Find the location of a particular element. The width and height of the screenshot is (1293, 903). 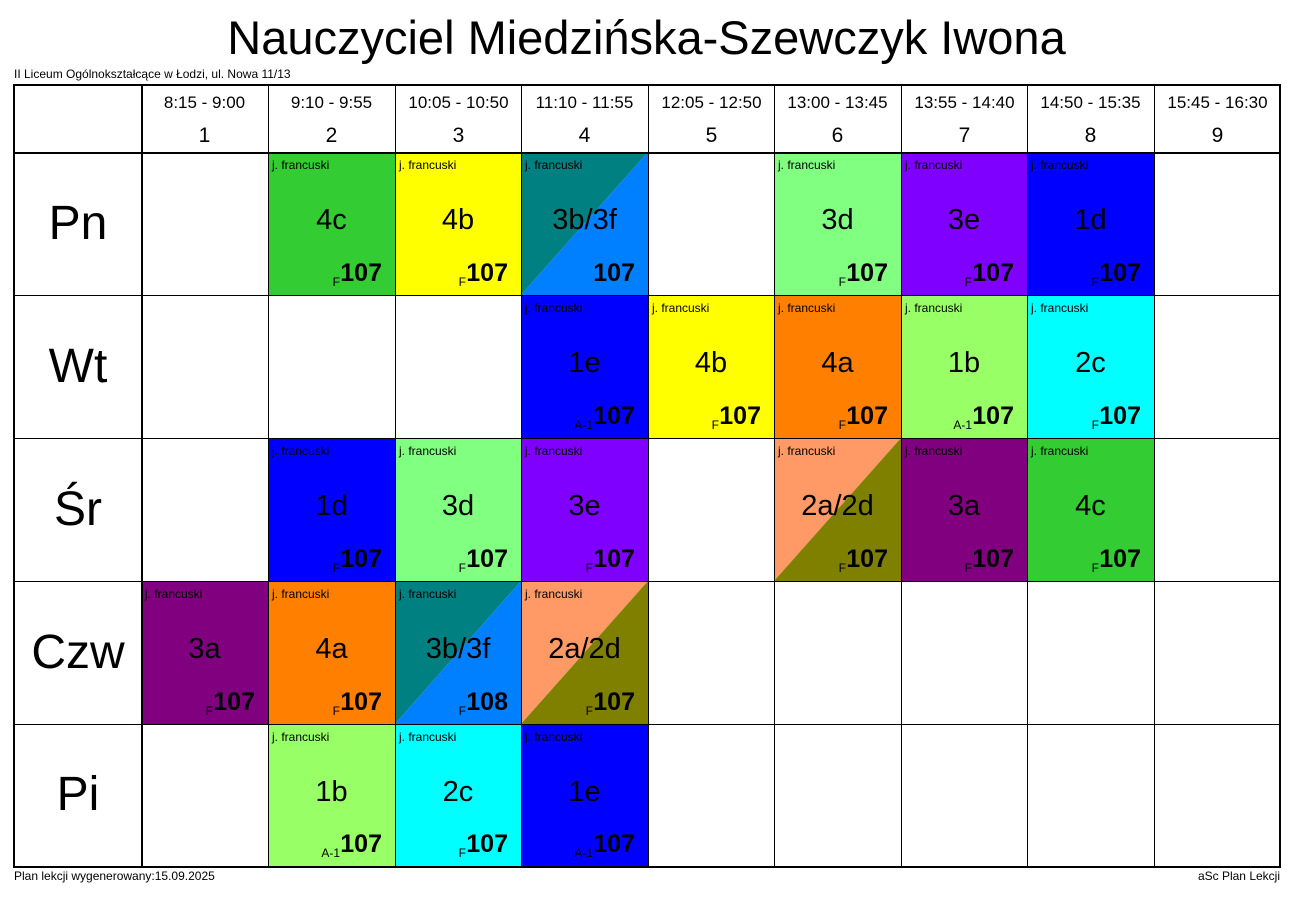

lesson-class: 2c is located at coordinates (458, 792).